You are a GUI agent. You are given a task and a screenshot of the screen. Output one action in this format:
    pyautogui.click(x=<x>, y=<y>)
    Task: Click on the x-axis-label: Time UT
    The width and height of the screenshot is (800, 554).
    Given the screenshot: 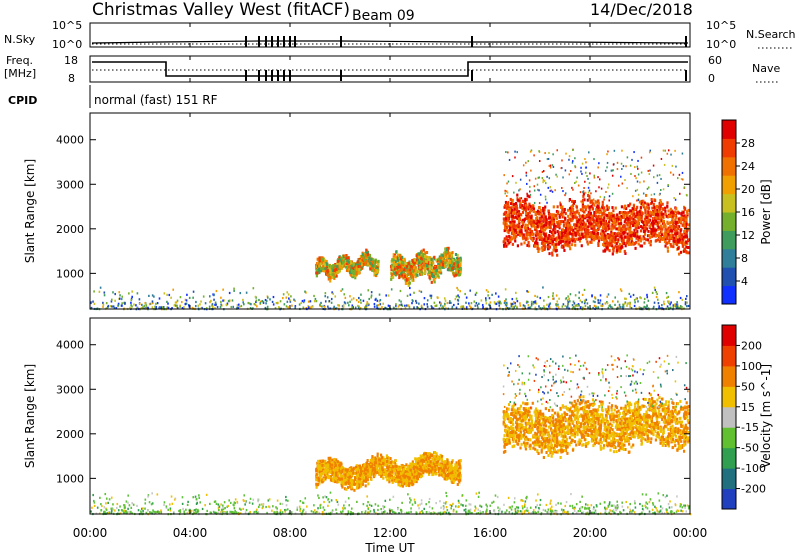 What is the action you would take?
    pyautogui.click(x=389, y=547)
    